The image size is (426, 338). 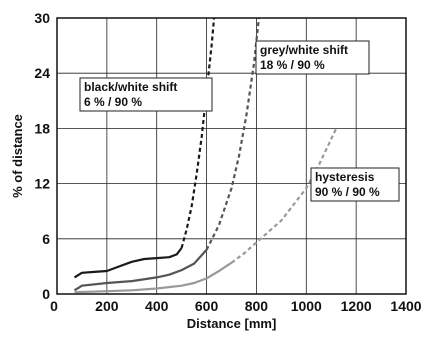 I want to click on y-tick-label: 18, so click(x=42, y=128).